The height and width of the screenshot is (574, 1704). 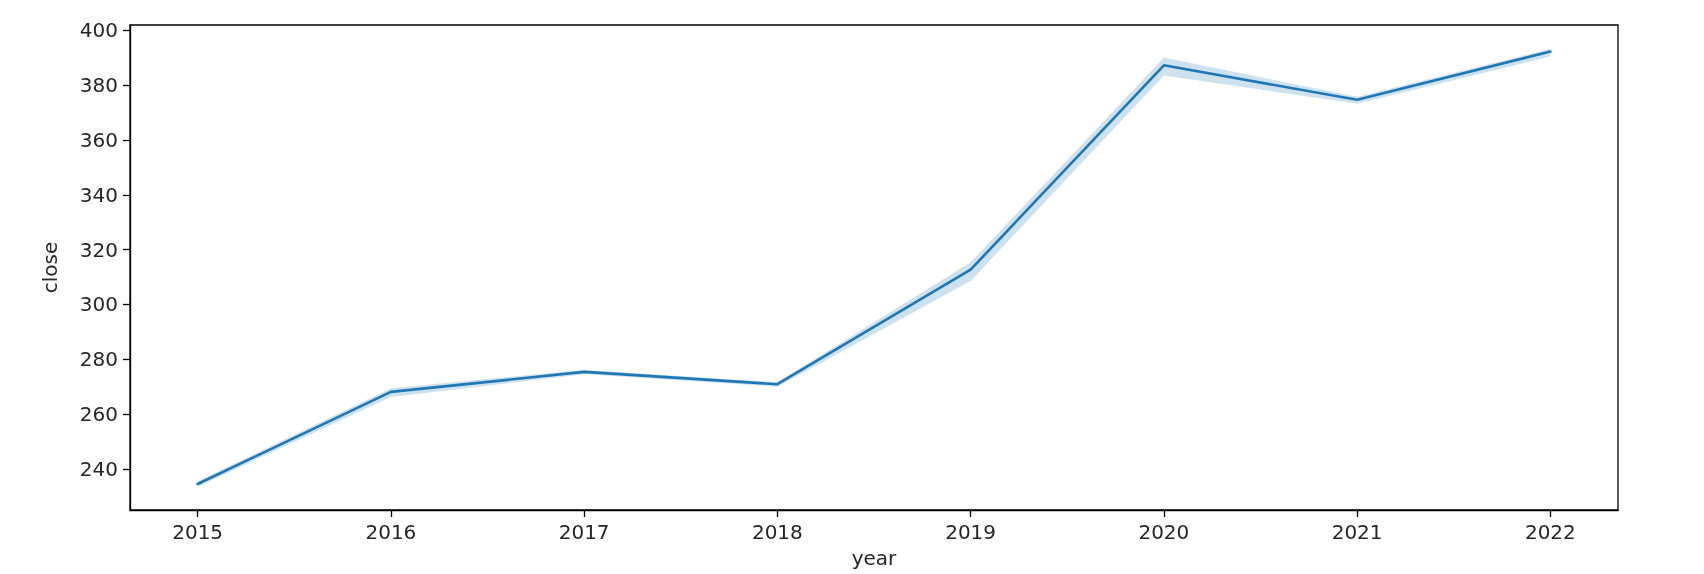 What do you see at coordinates (98, 468) in the screenshot?
I see `y-tick-label: 240` at bounding box center [98, 468].